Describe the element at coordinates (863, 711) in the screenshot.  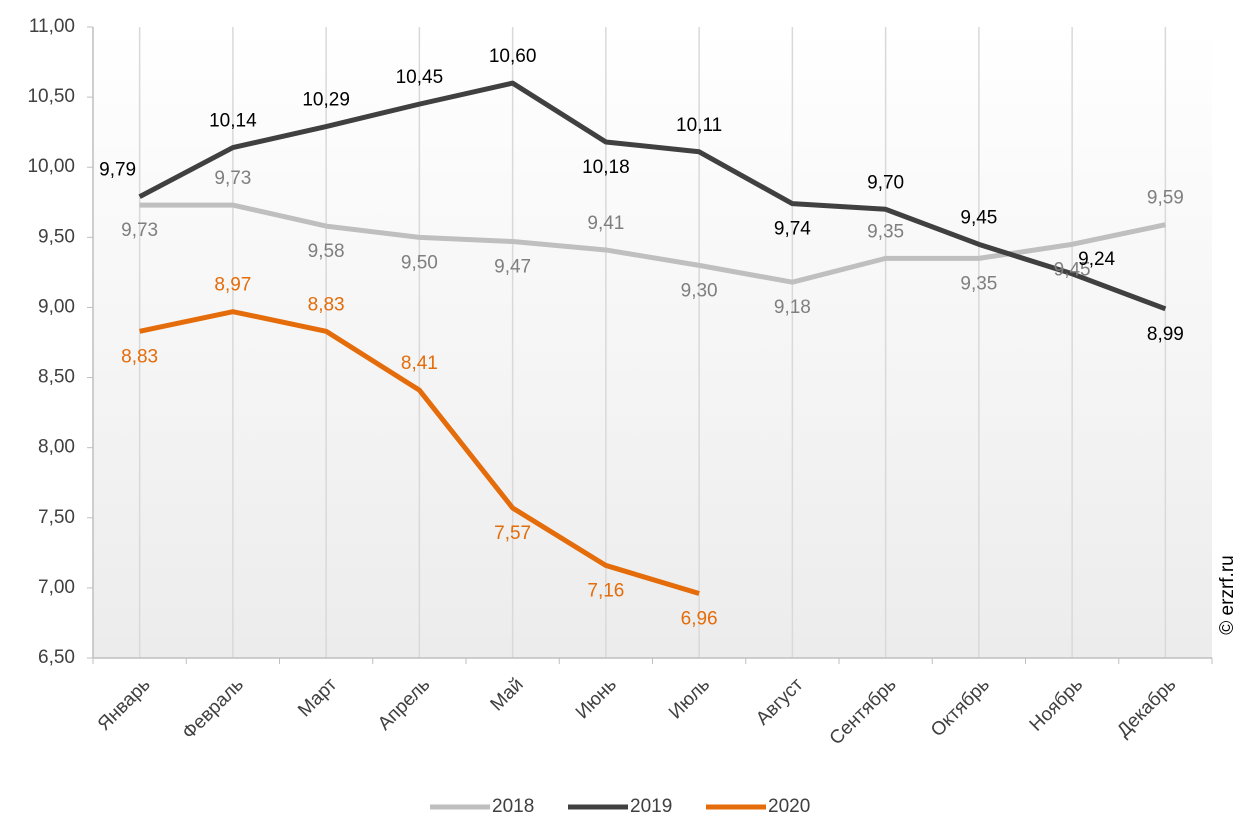
I see `x-tick-label: Сентябрь` at that location.